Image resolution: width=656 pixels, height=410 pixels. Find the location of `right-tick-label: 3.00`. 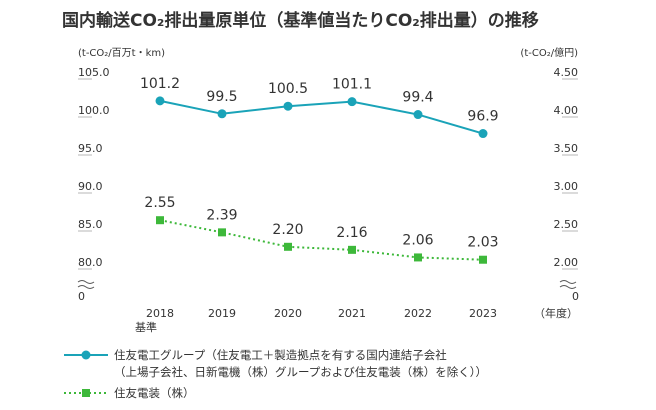

right-tick-label: 3.00 is located at coordinates (566, 186).